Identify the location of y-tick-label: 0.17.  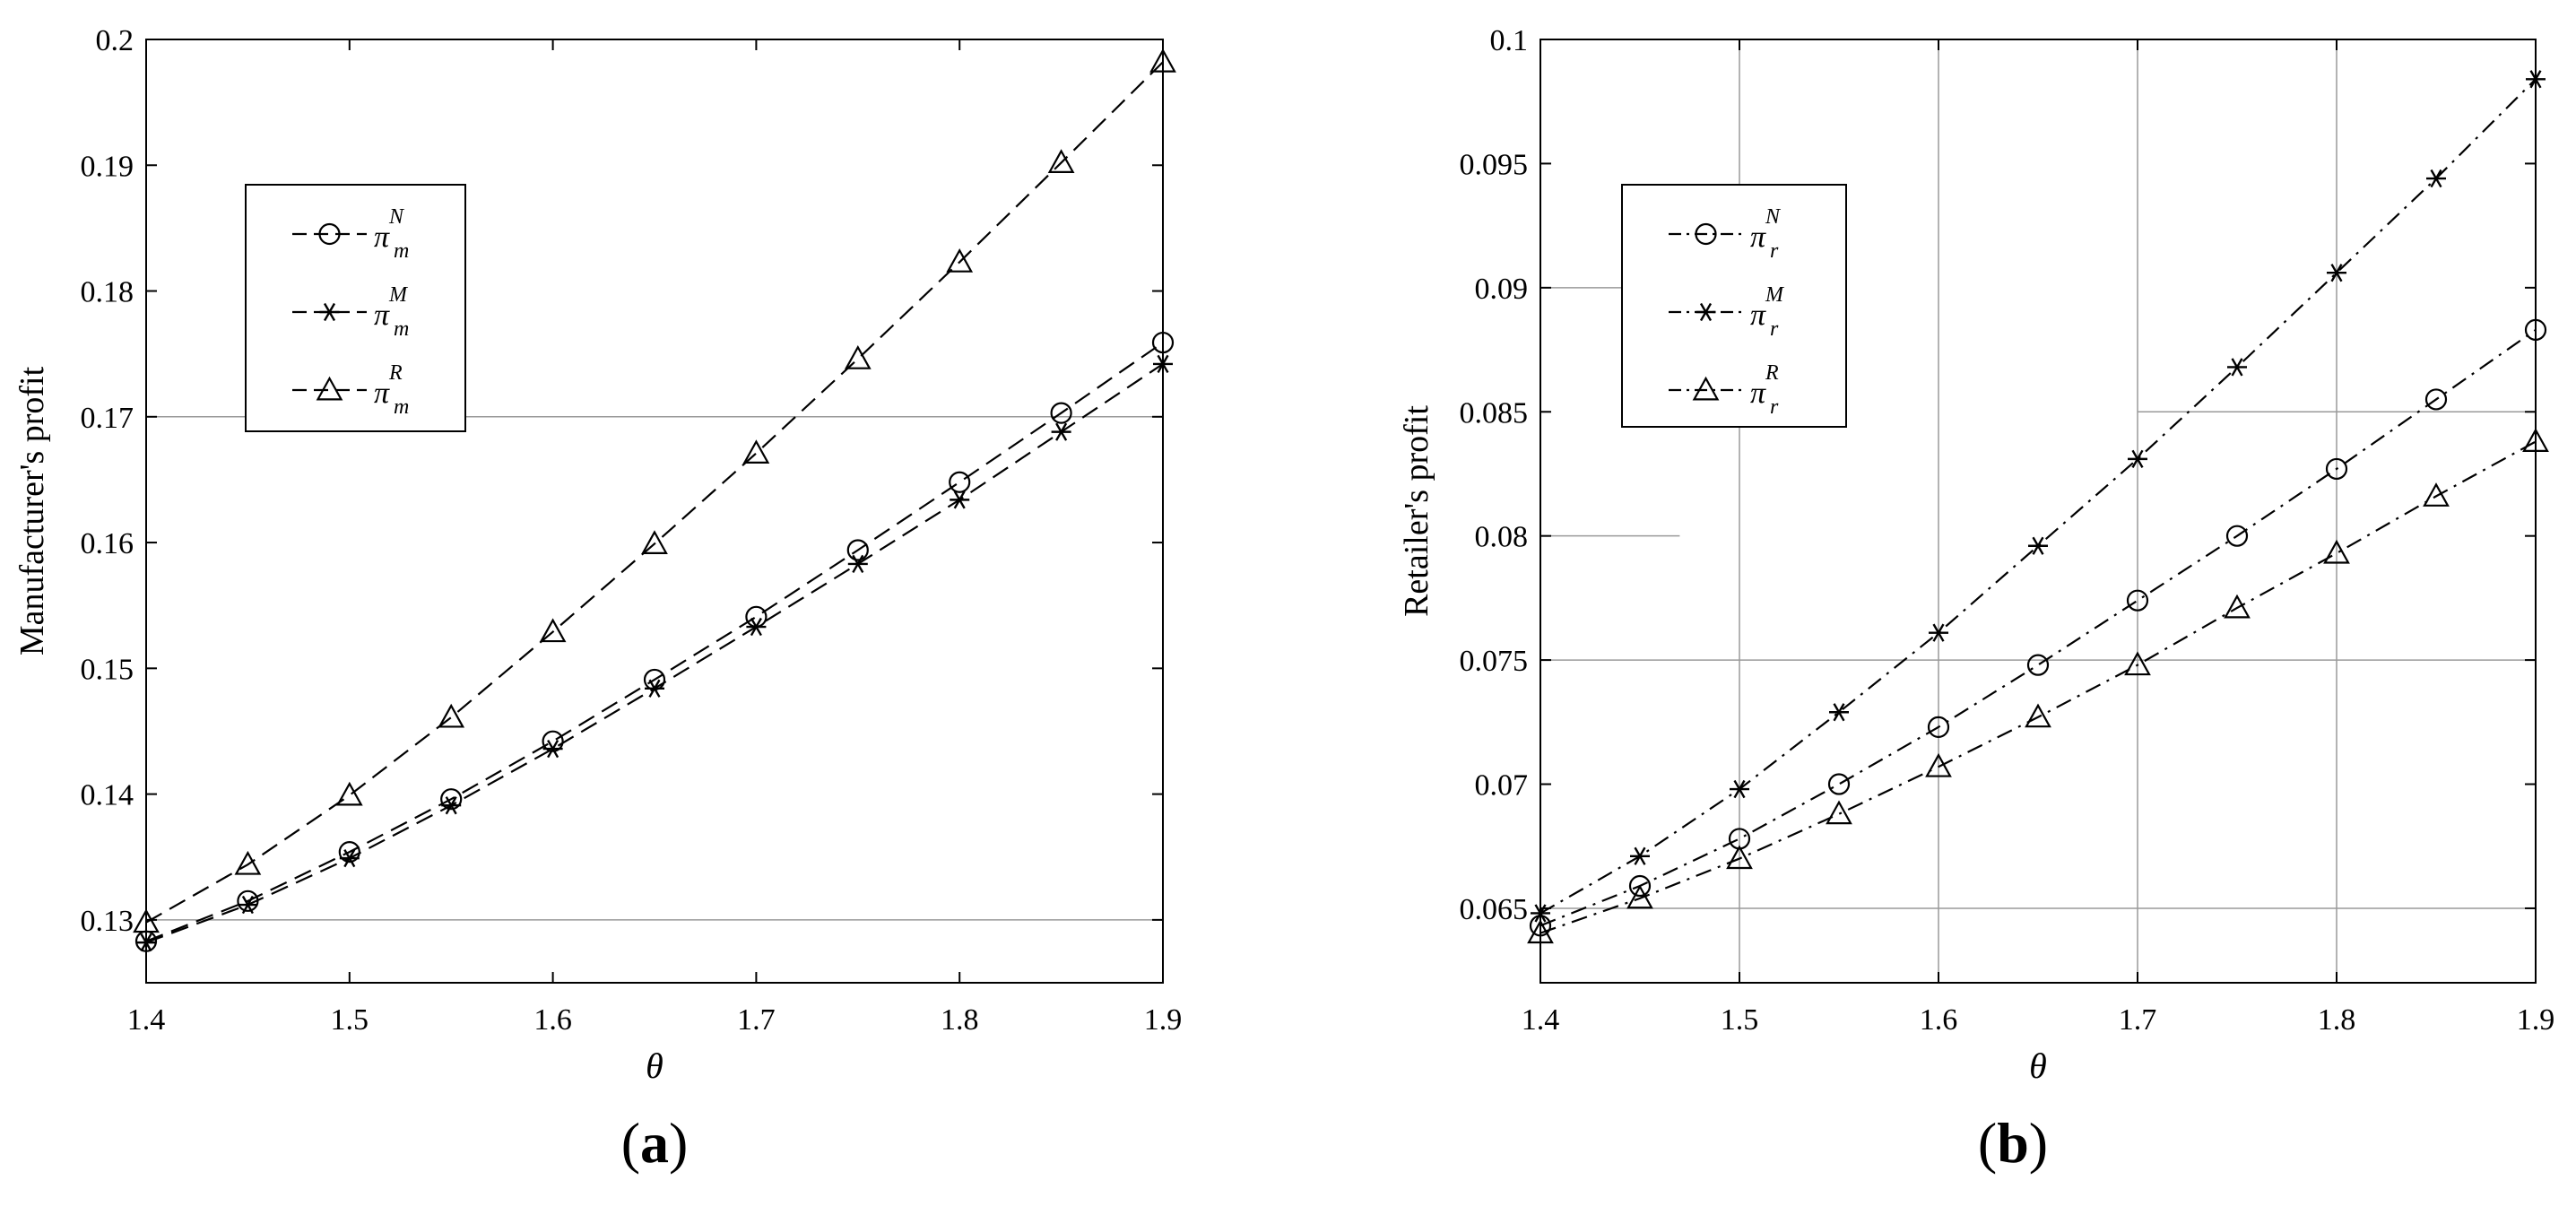
(107, 418).